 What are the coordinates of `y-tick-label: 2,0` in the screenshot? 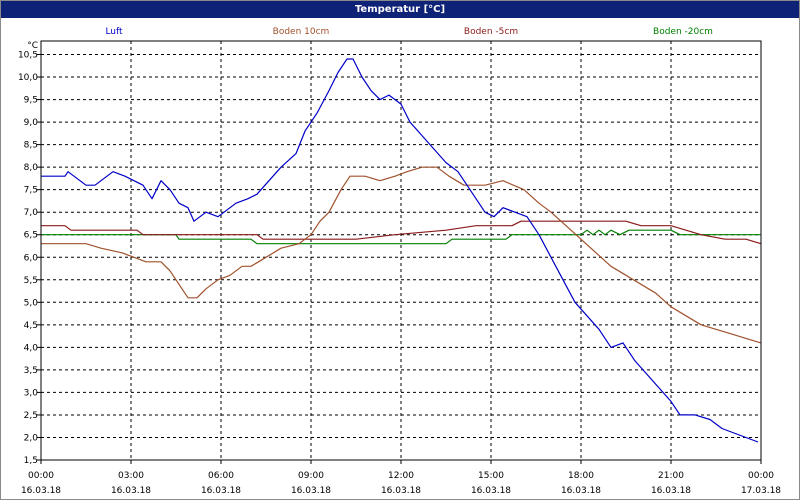 It's located at (31, 438).